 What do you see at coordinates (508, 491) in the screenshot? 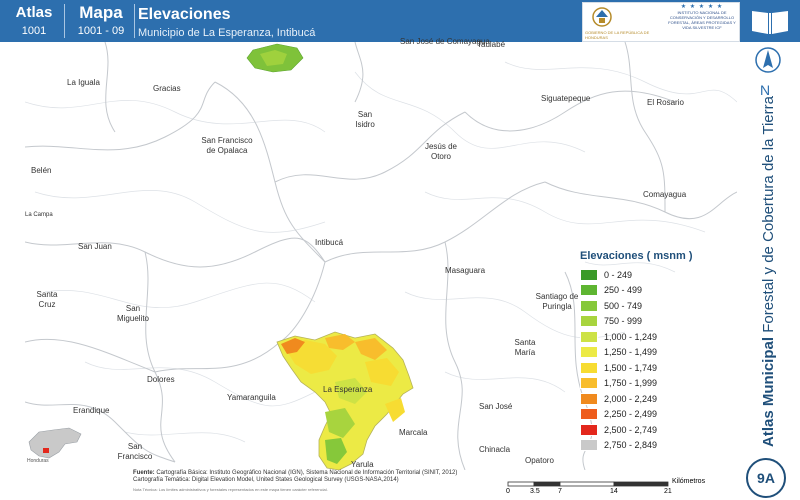
I see `scale-tick: 0` at bounding box center [508, 491].